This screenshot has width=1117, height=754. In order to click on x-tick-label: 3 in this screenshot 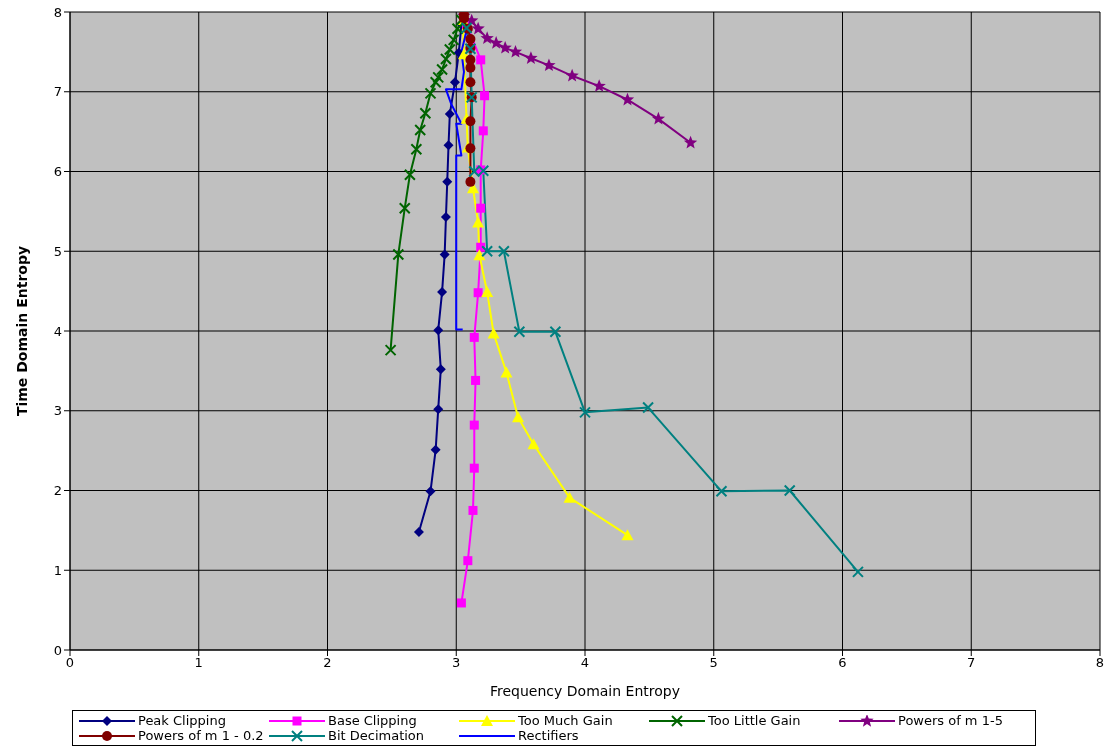, I will do `click(456, 663)`.